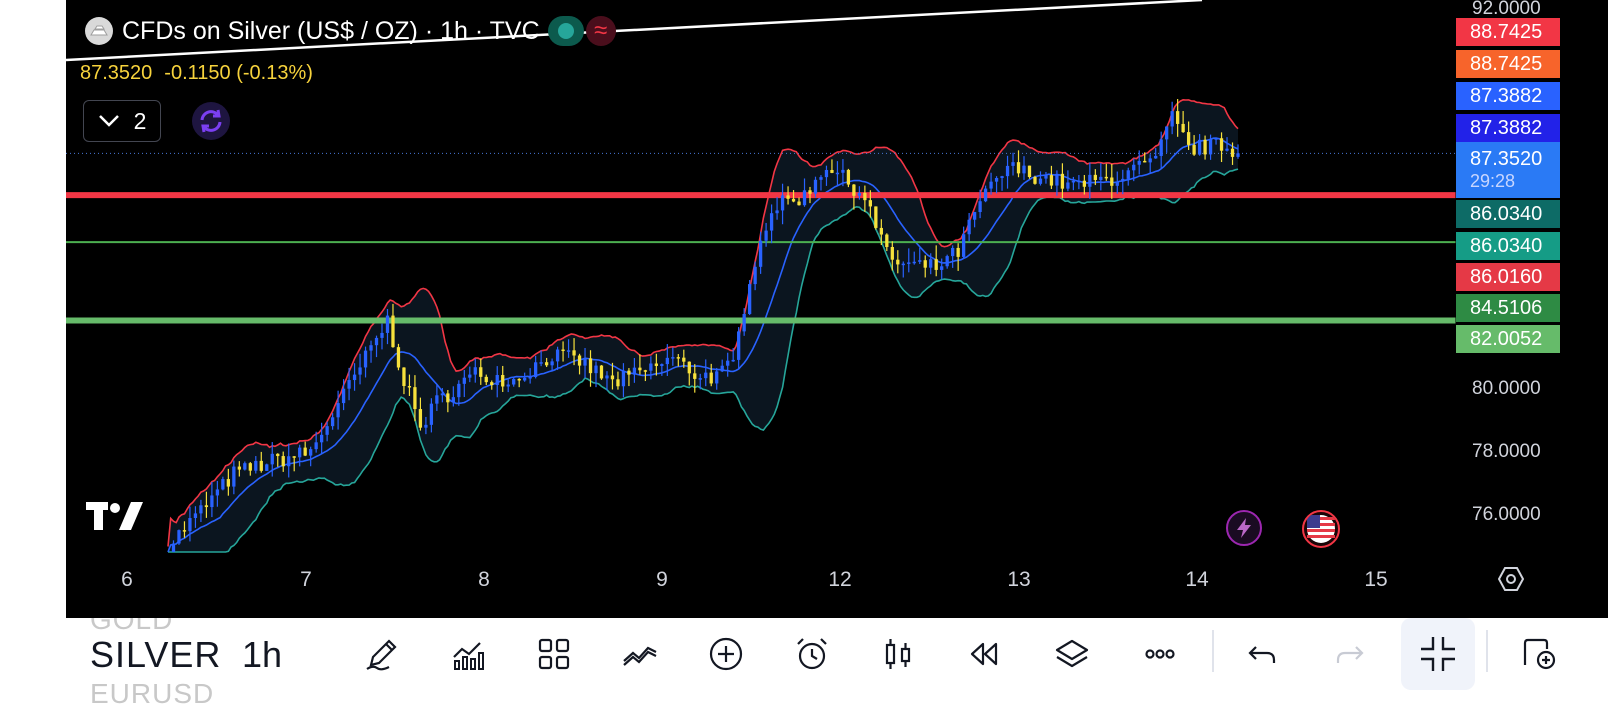 The image size is (1608, 720). What do you see at coordinates (1438, 654) in the screenshot?
I see `fullscreen-exit-button` at bounding box center [1438, 654].